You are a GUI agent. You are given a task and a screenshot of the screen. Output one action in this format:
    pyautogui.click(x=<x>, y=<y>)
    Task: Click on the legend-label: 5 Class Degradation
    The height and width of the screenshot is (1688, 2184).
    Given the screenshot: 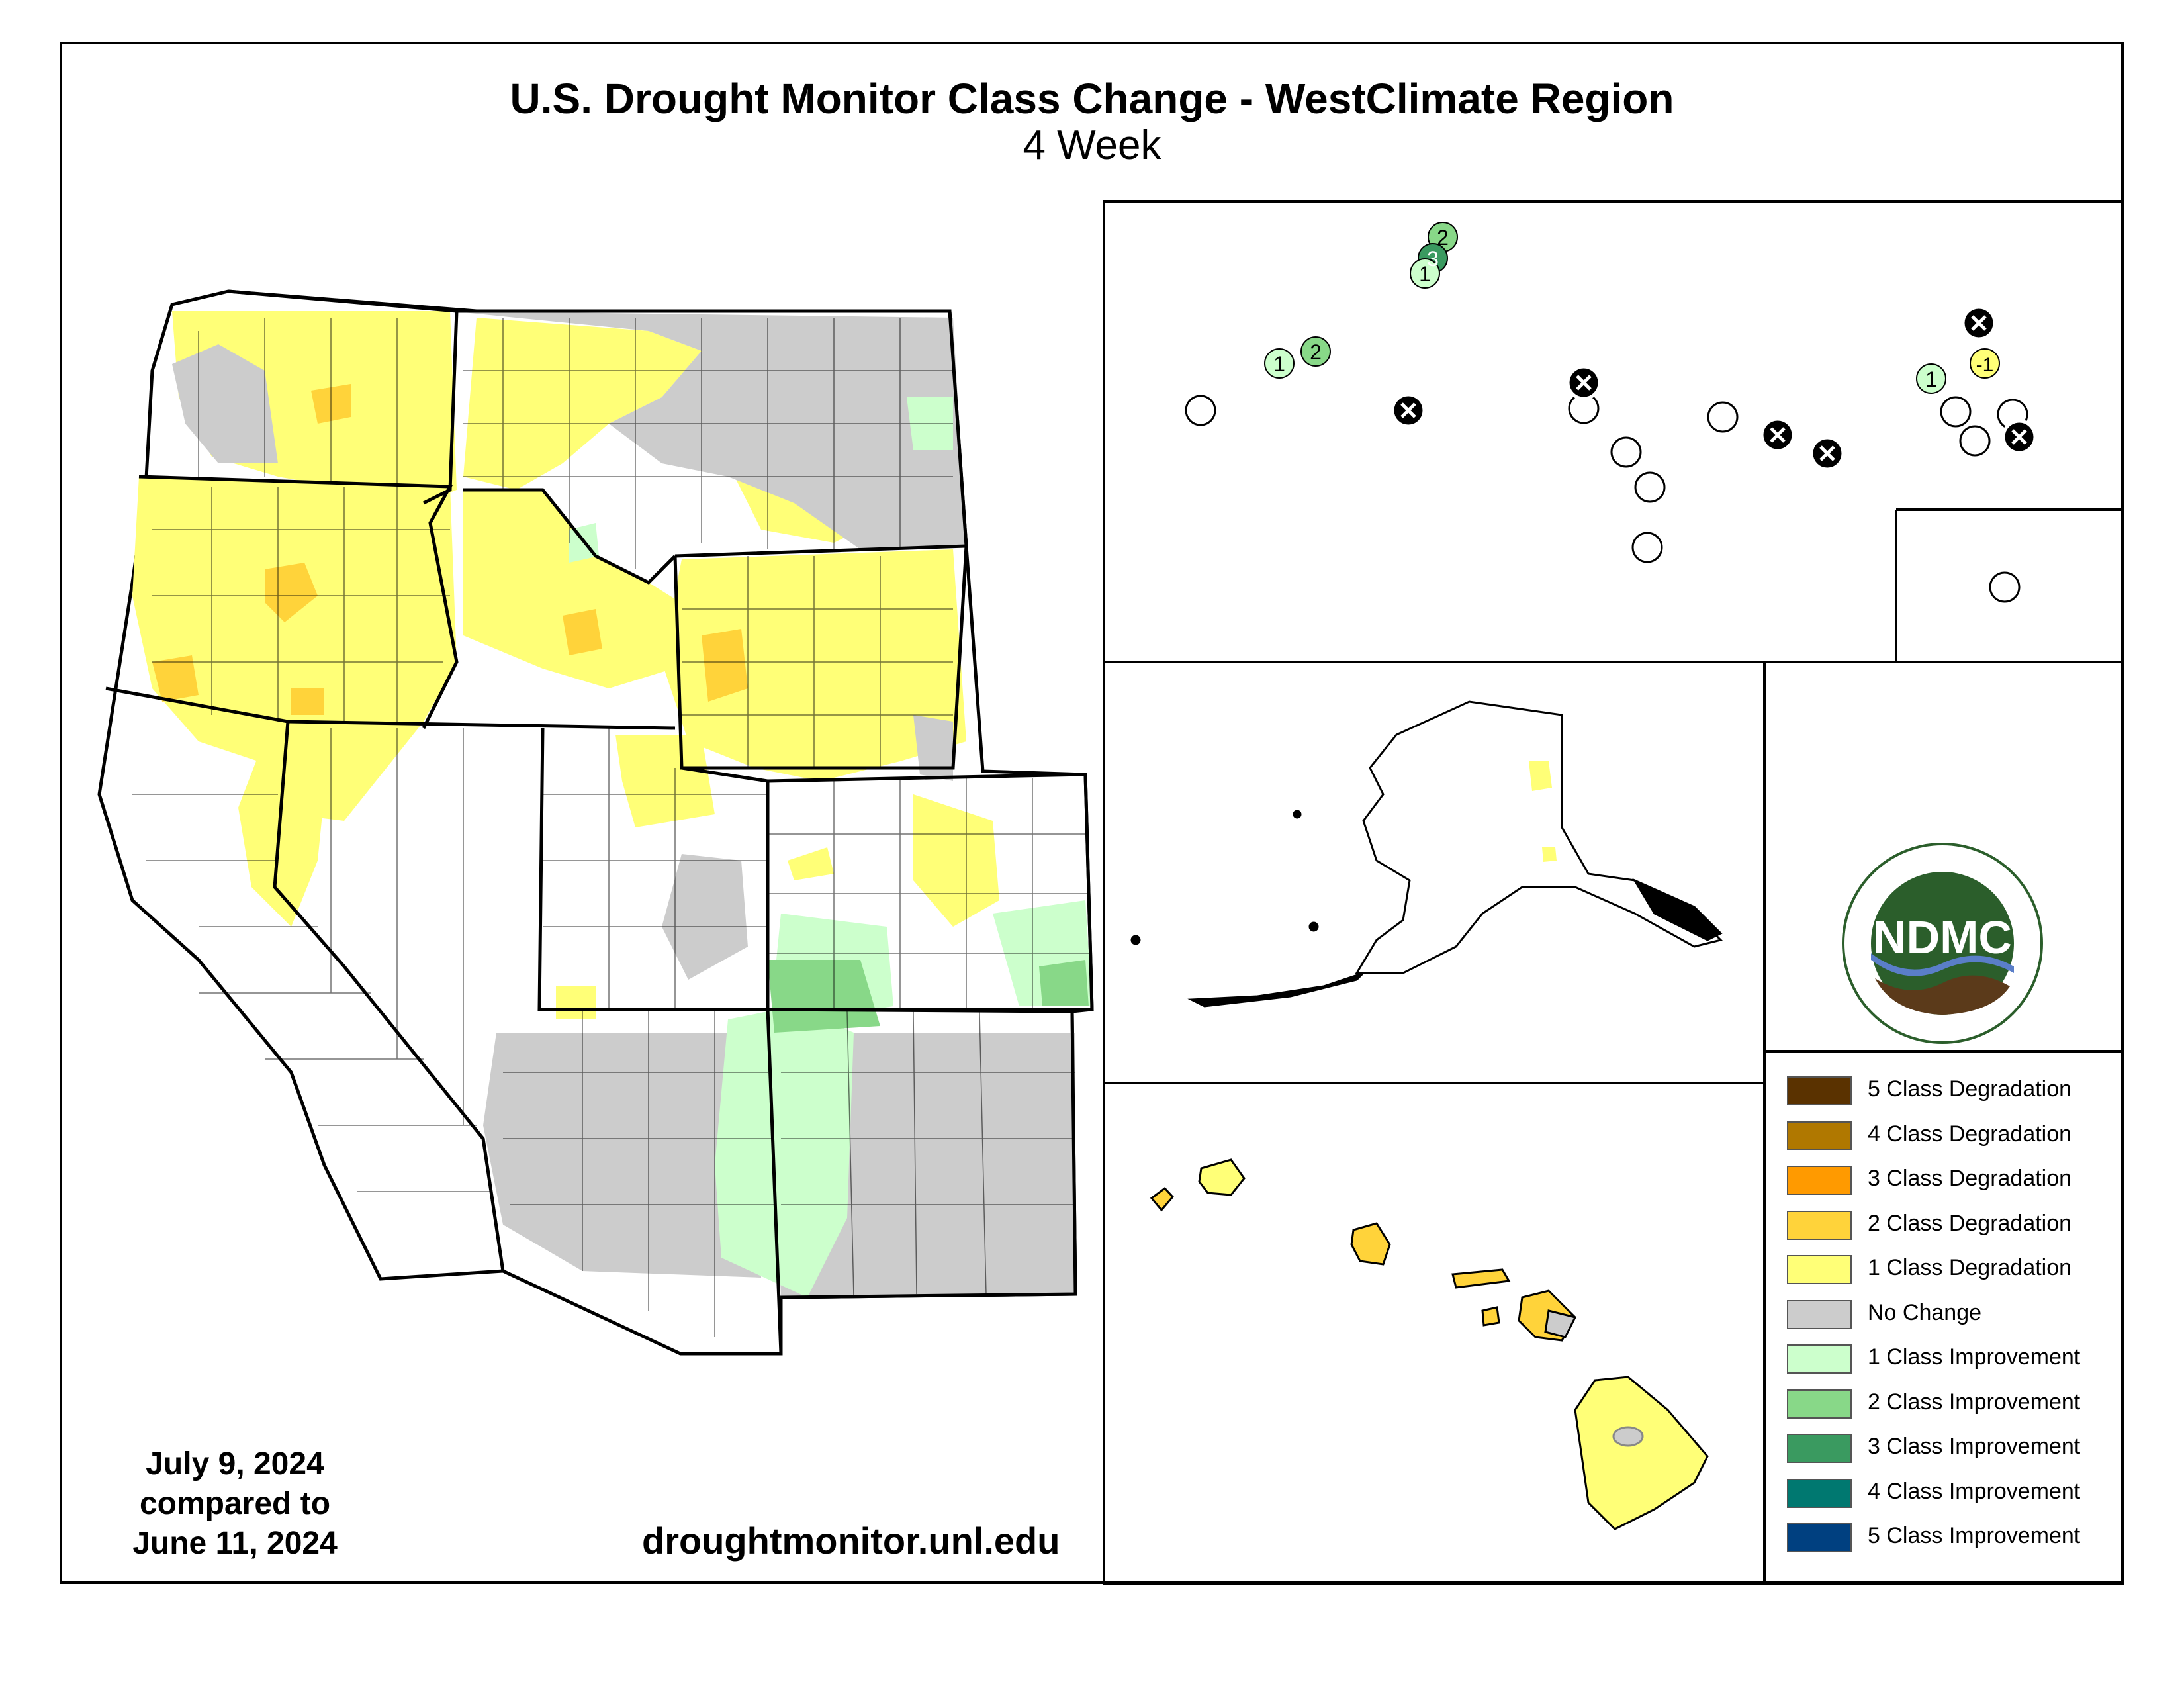 What is the action you would take?
    pyautogui.click(x=1970, y=1089)
    